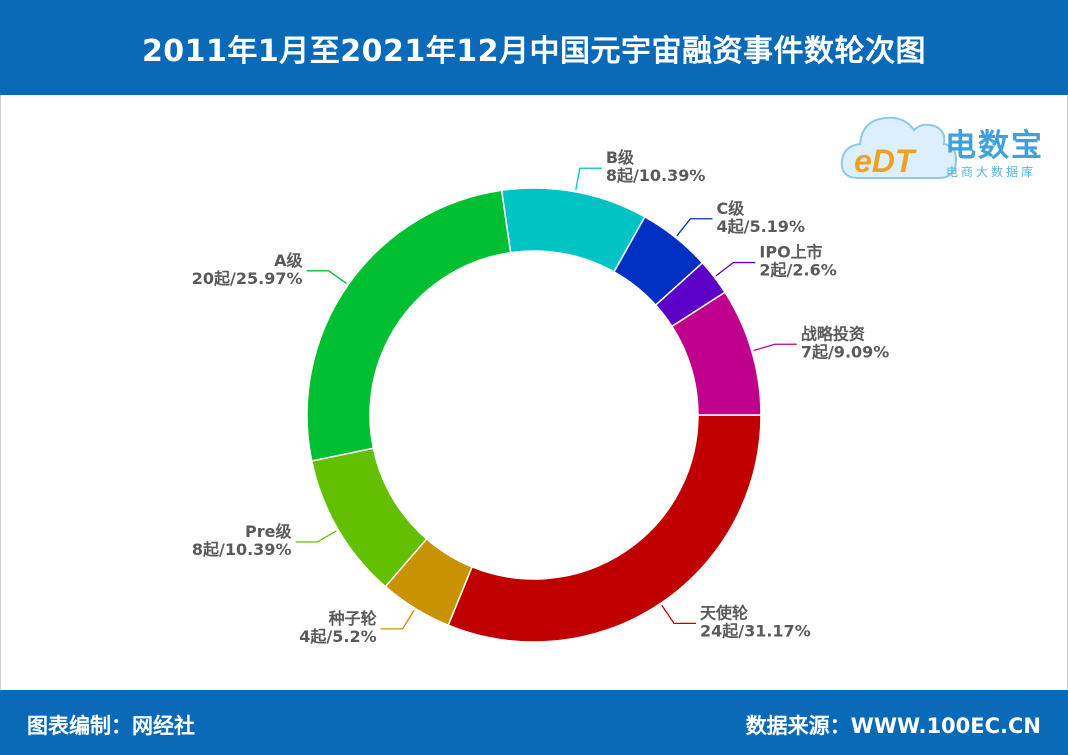 This screenshot has height=755, width=1068. What do you see at coordinates (352, 618) in the screenshot?
I see `slice-label-name-1: 种子轮` at bounding box center [352, 618].